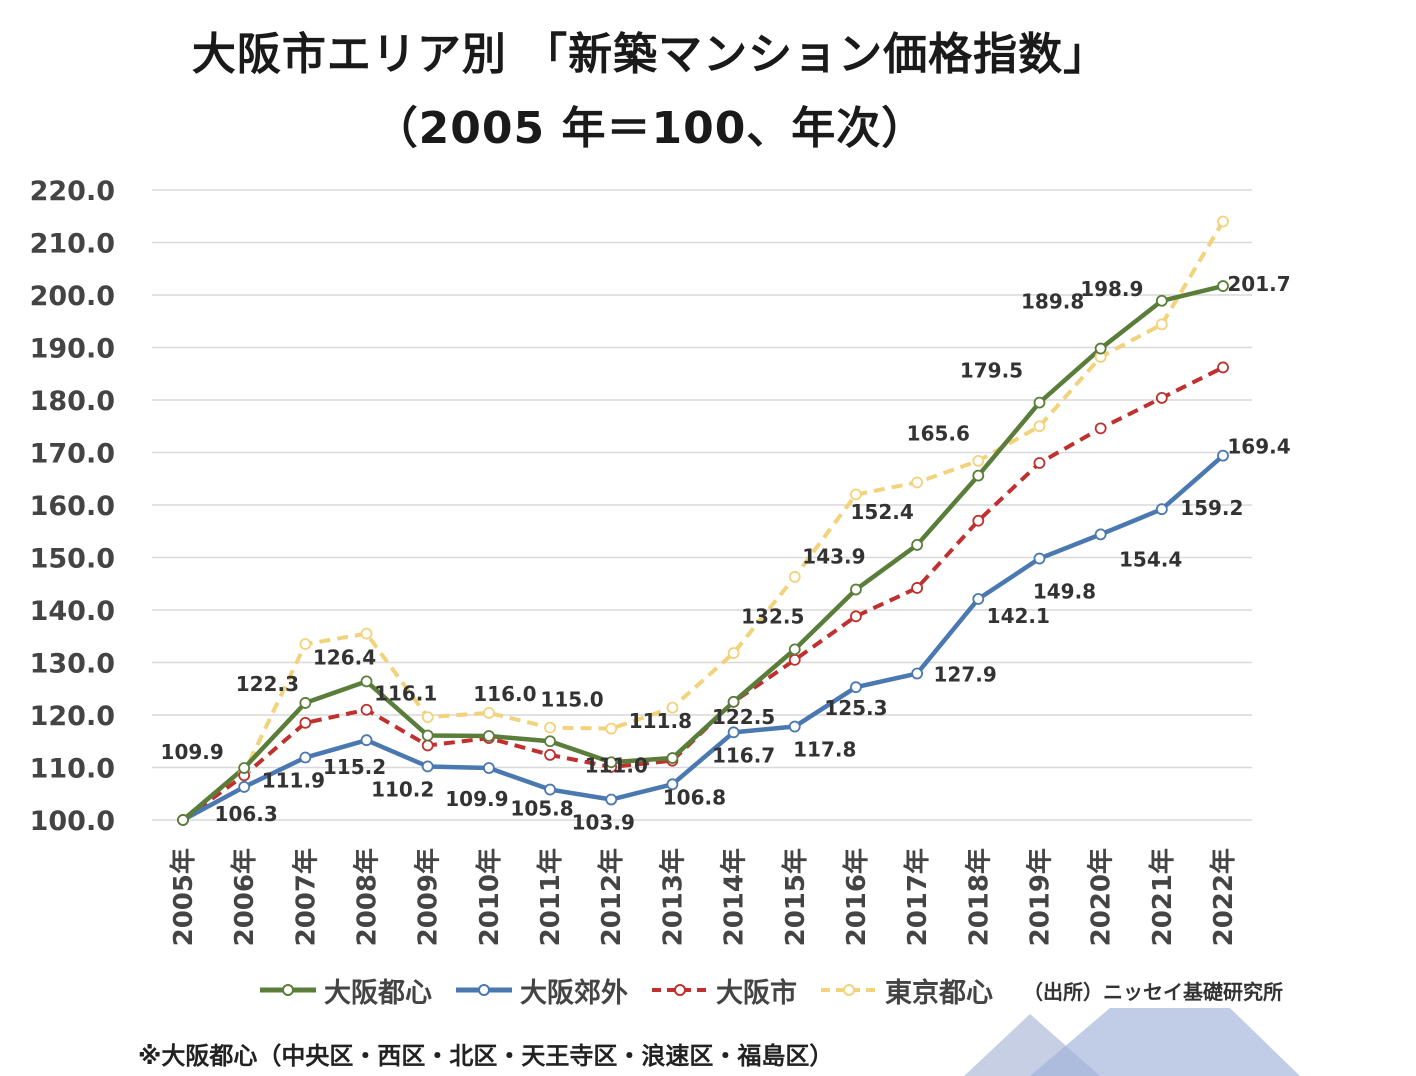 This screenshot has width=1416, height=1076. What do you see at coordinates (489, 897) in the screenshot?
I see `x-tick-label: 2010年` at bounding box center [489, 897].